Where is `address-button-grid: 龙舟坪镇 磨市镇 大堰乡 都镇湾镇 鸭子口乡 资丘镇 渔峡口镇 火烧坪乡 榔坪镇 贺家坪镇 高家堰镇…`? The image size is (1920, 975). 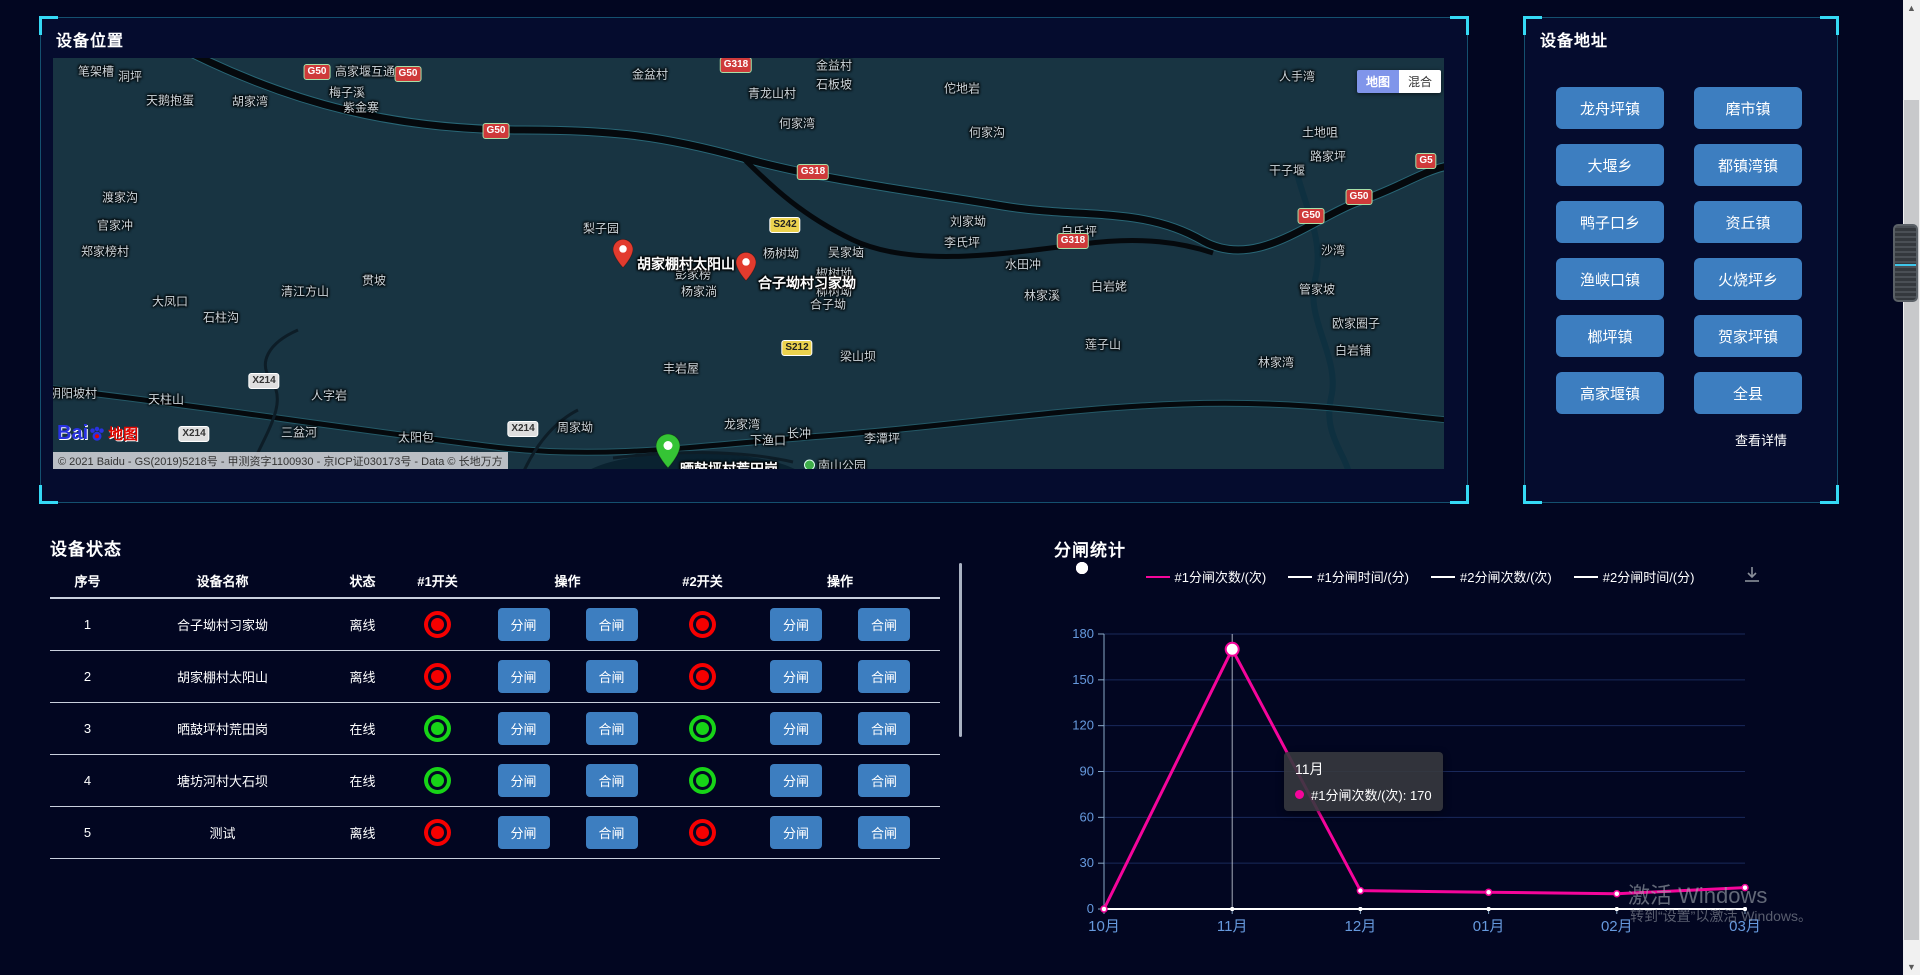 address-button-grid: 龙舟坪镇 磨市镇 大堰乡 都镇湾镇 鸭子口乡 资丘镇 渔峡口镇 火烧坪乡 榔坪镇 贺家坪镇 高家堰镇… is located at coordinates (1679, 250).